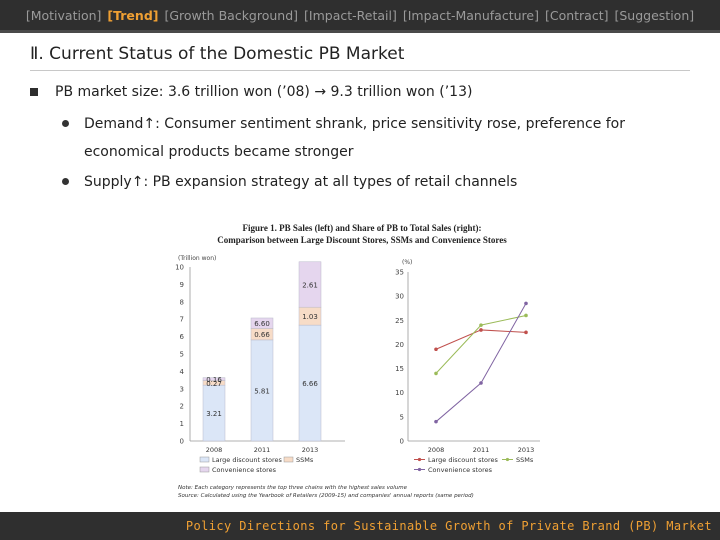  What do you see at coordinates (231, 15) in the screenshot?
I see `nav-item-growth background: [Growth Background]` at bounding box center [231, 15].